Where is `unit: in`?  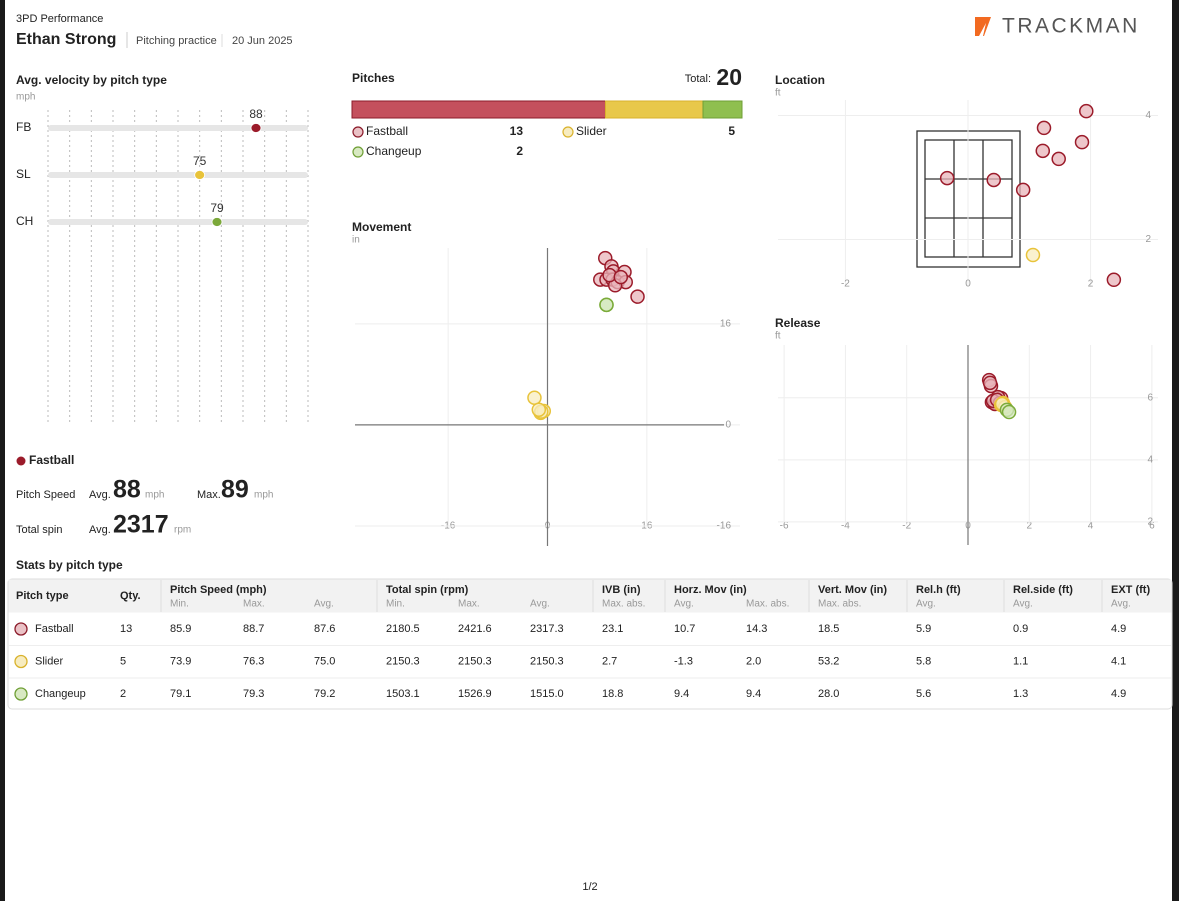 unit: in is located at coordinates (356, 240).